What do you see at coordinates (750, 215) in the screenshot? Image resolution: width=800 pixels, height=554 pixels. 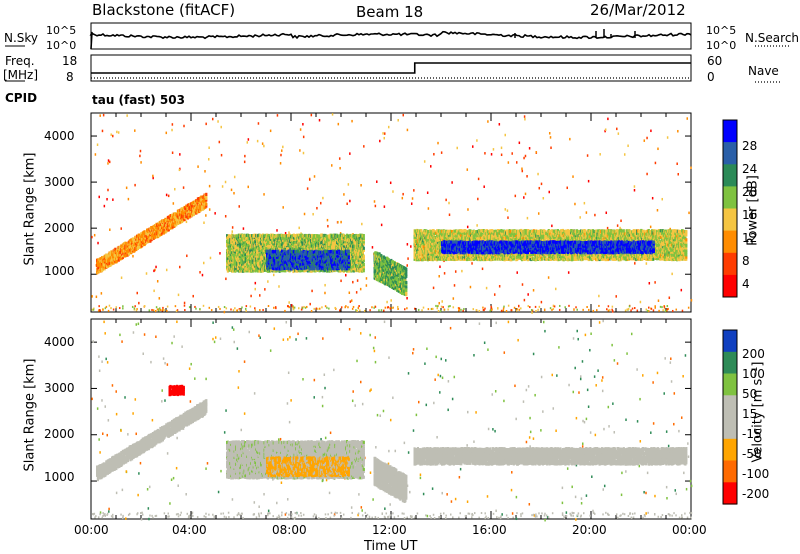 I see `power-cbar-tick-16: 16` at bounding box center [750, 215].